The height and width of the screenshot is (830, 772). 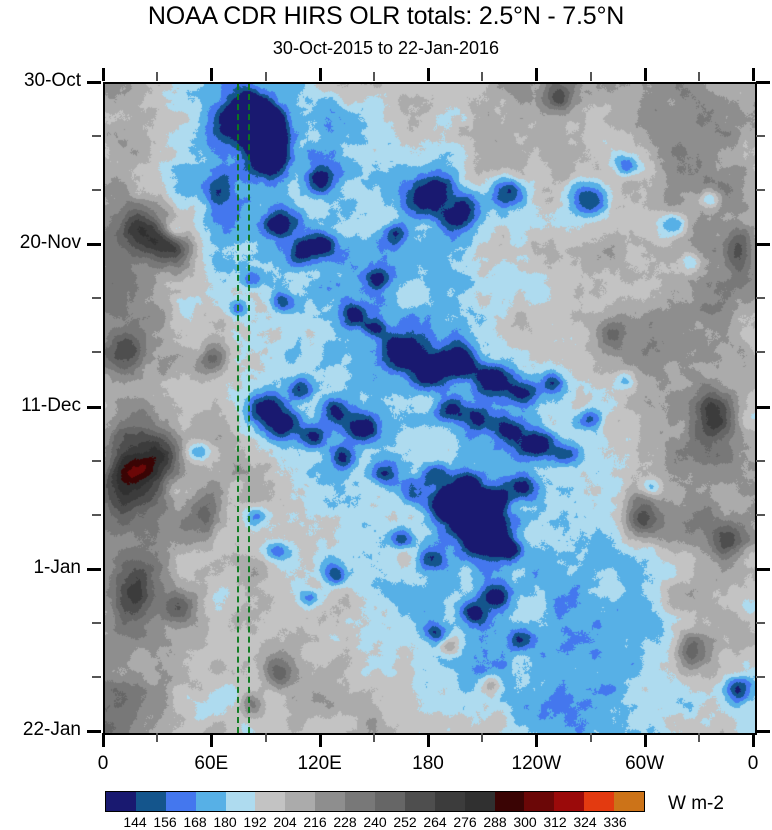 What do you see at coordinates (51, 729) in the screenshot?
I see `y-axis-tick-label: 22-Jan` at bounding box center [51, 729].